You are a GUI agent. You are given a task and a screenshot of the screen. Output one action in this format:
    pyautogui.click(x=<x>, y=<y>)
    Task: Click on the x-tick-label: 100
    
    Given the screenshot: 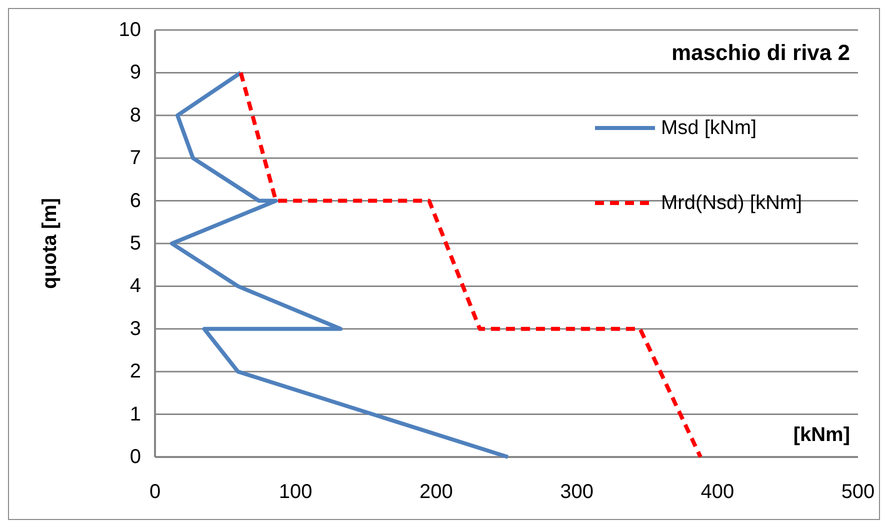 What is the action you would take?
    pyautogui.click(x=295, y=492)
    